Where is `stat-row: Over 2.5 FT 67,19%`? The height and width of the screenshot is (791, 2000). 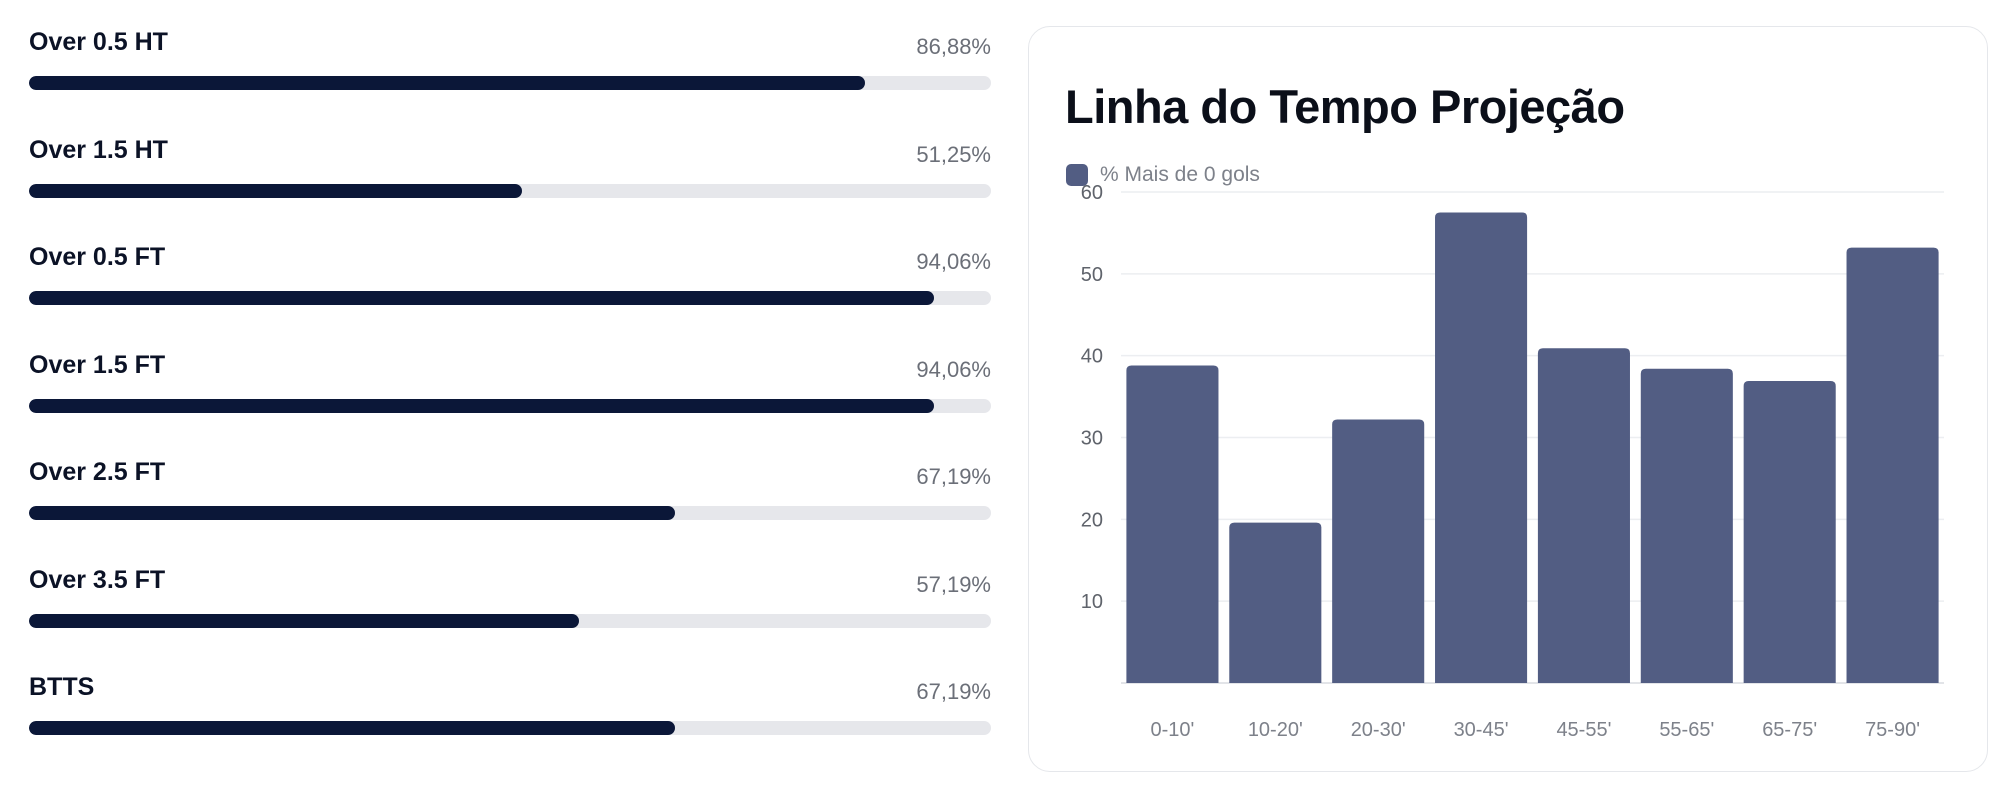 stat-row: Over 2.5 FT 67,19% is located at coordinates (510, 506).